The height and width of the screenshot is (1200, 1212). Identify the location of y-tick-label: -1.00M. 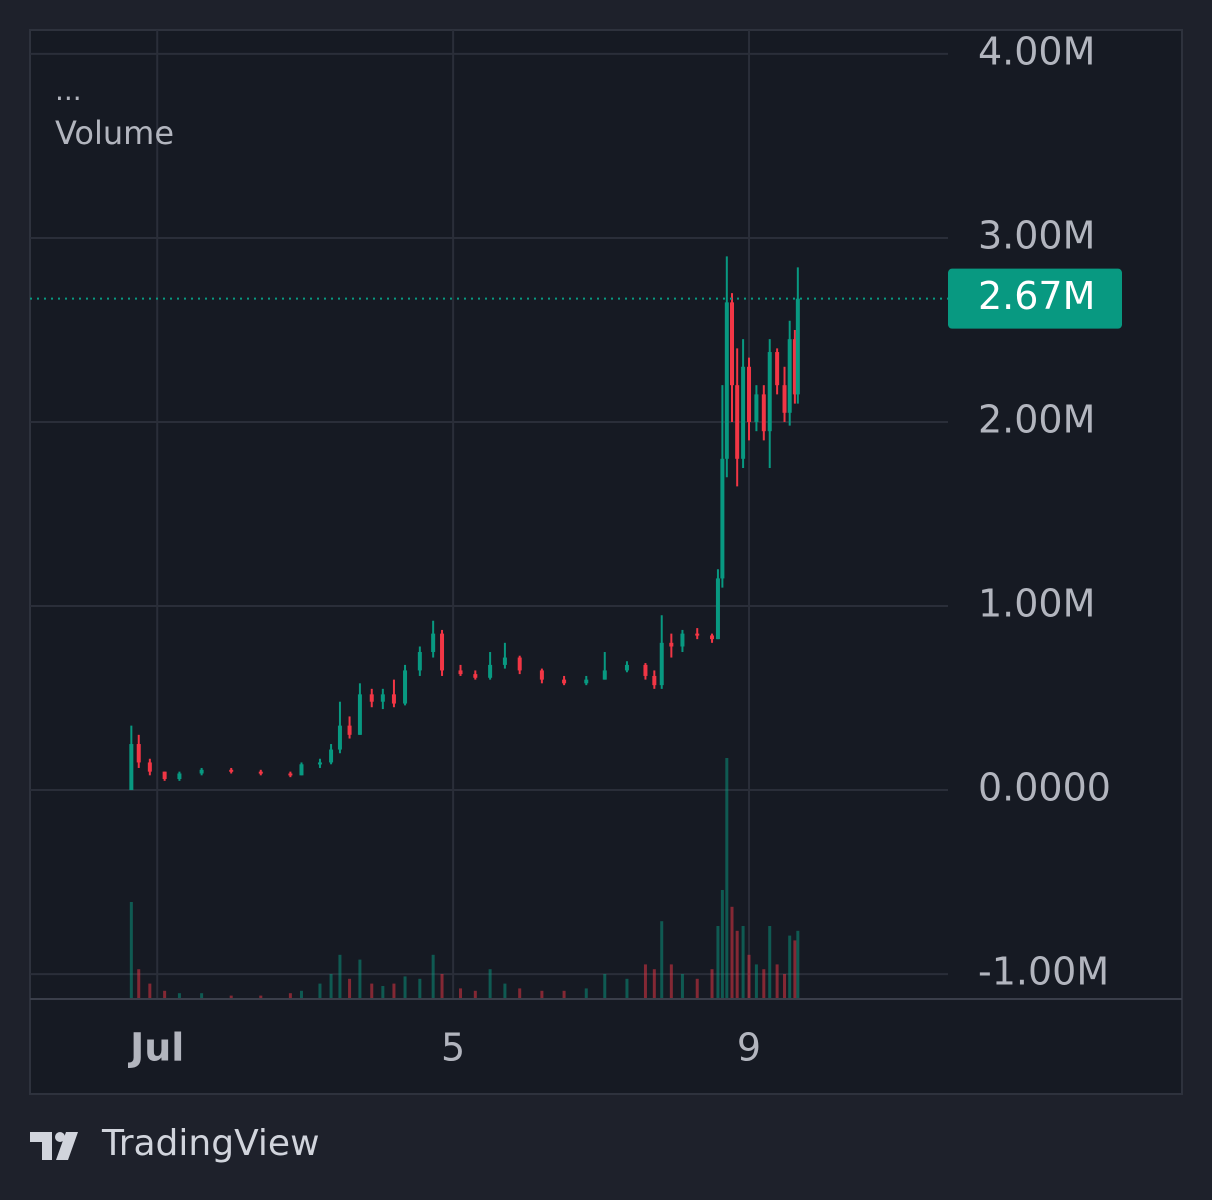
(1043, 972).